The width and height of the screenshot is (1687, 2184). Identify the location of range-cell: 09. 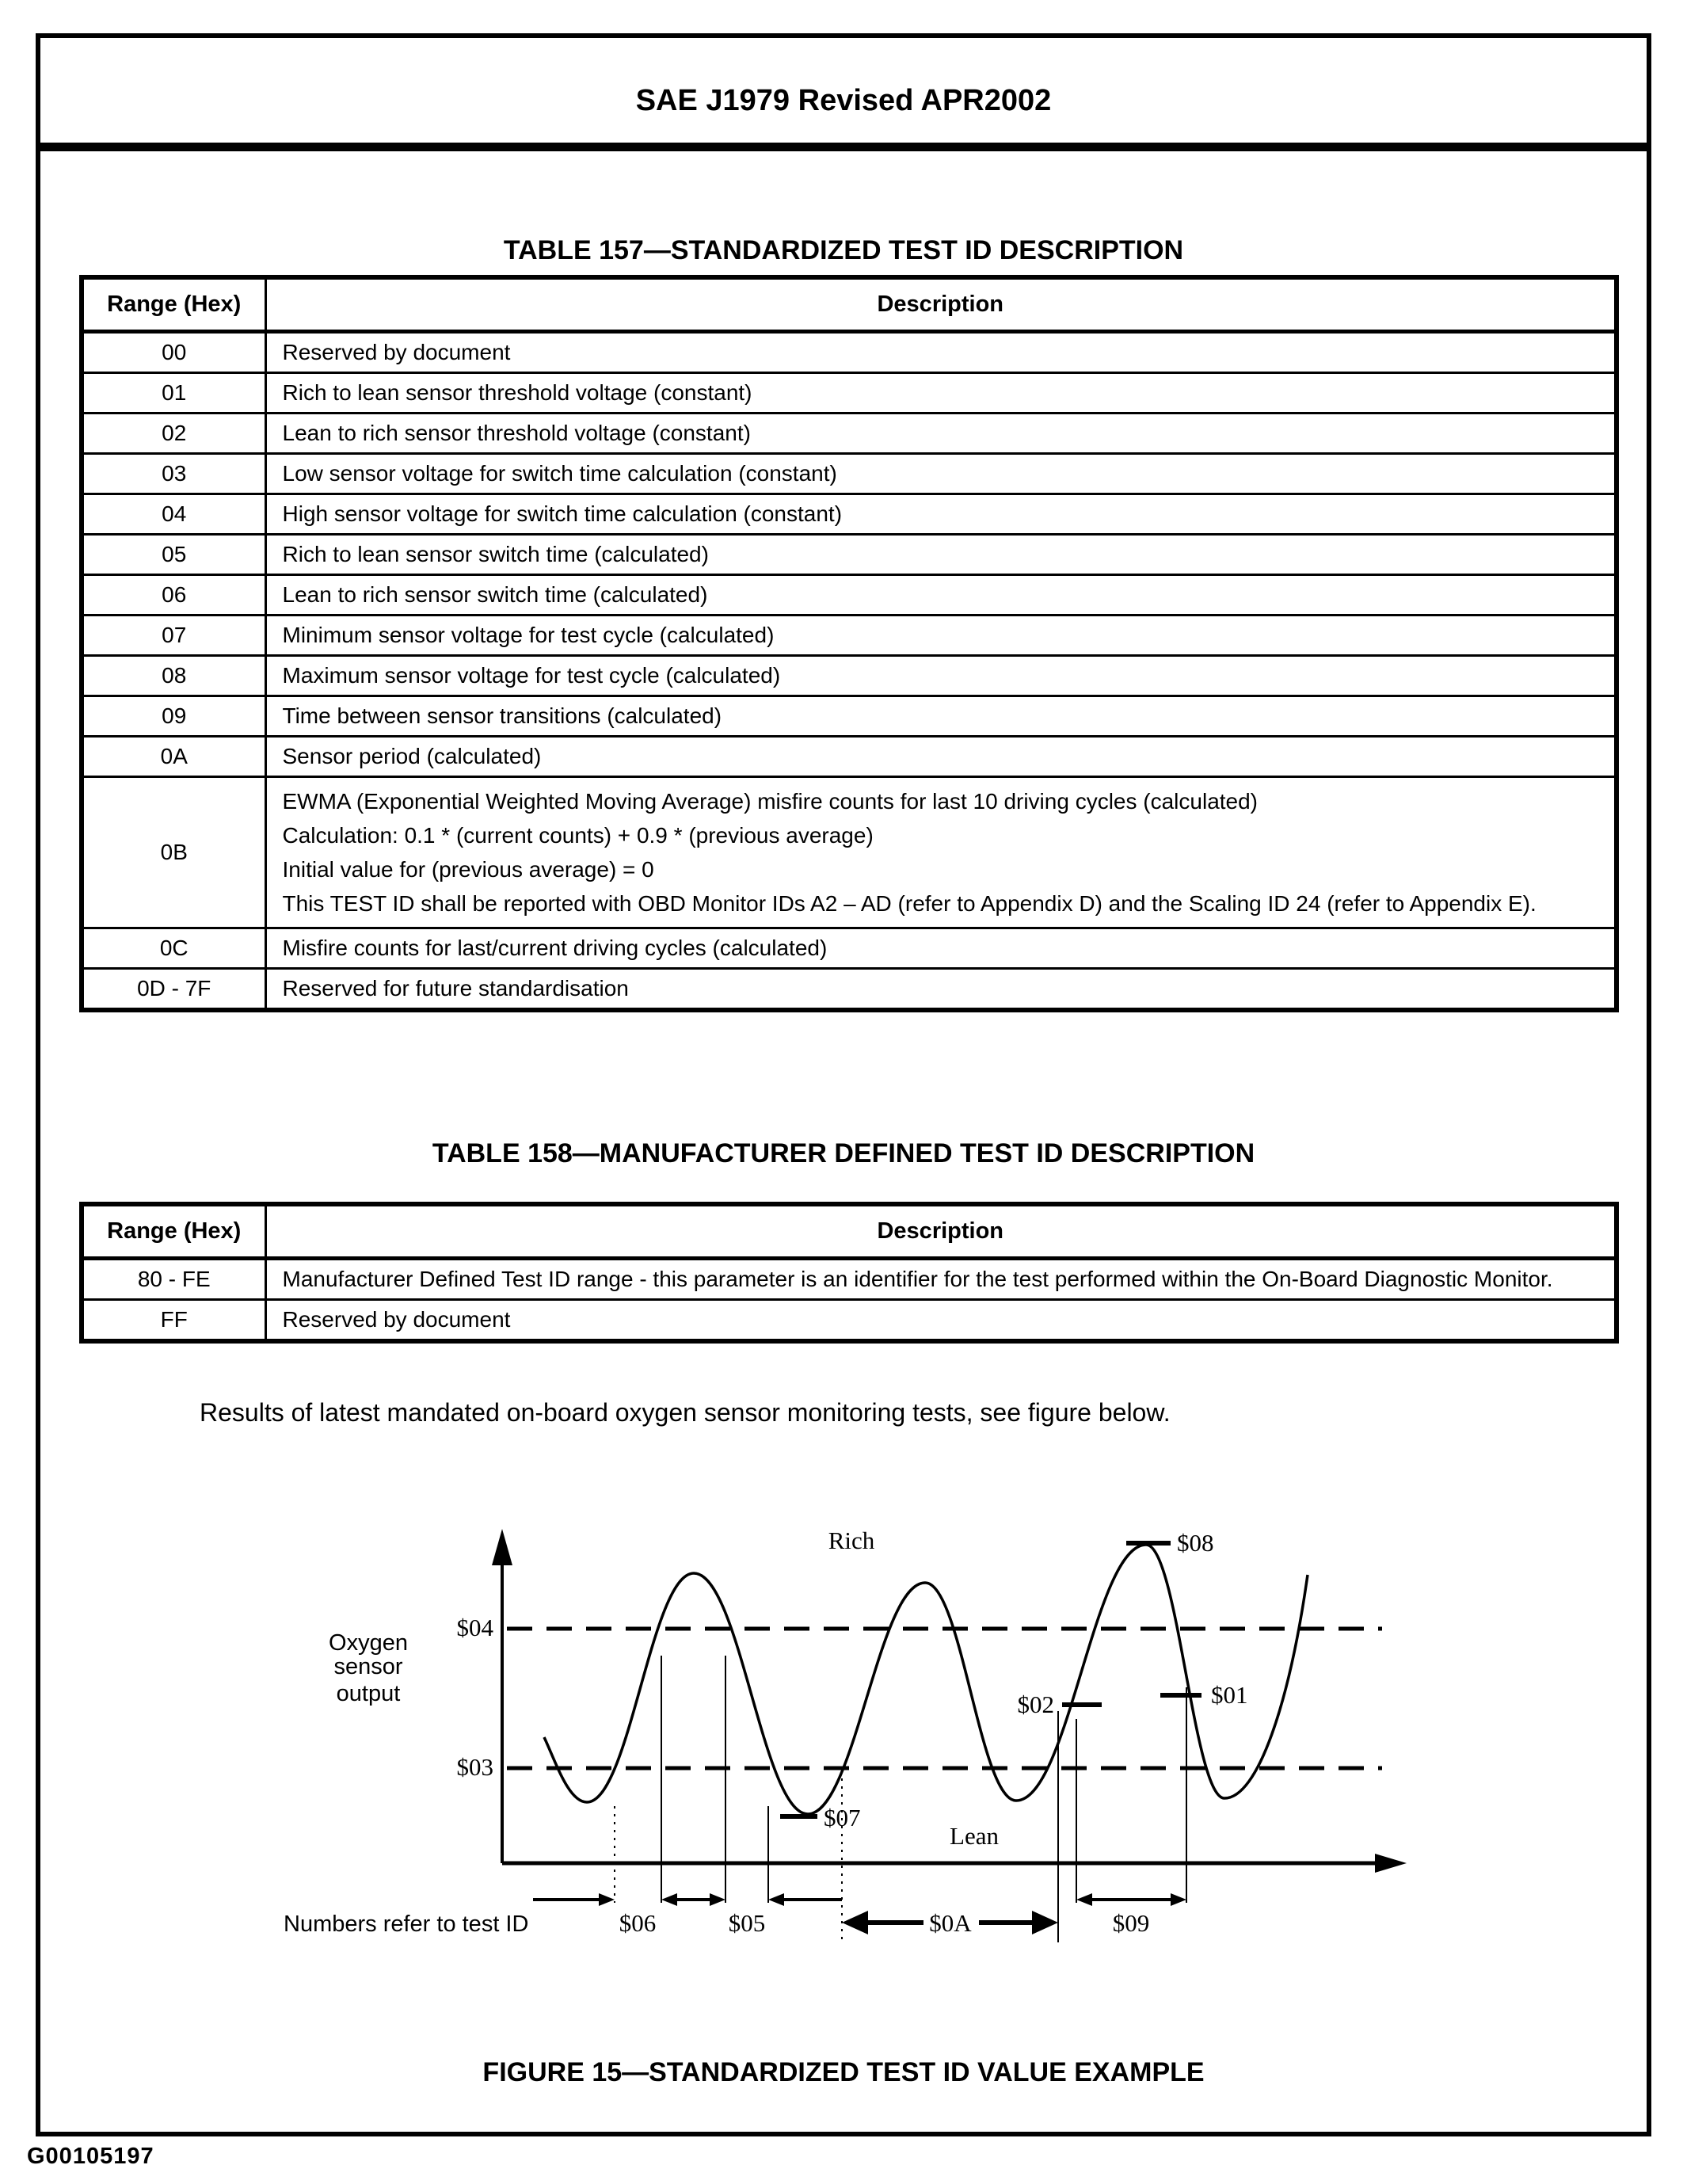
(173, 716).